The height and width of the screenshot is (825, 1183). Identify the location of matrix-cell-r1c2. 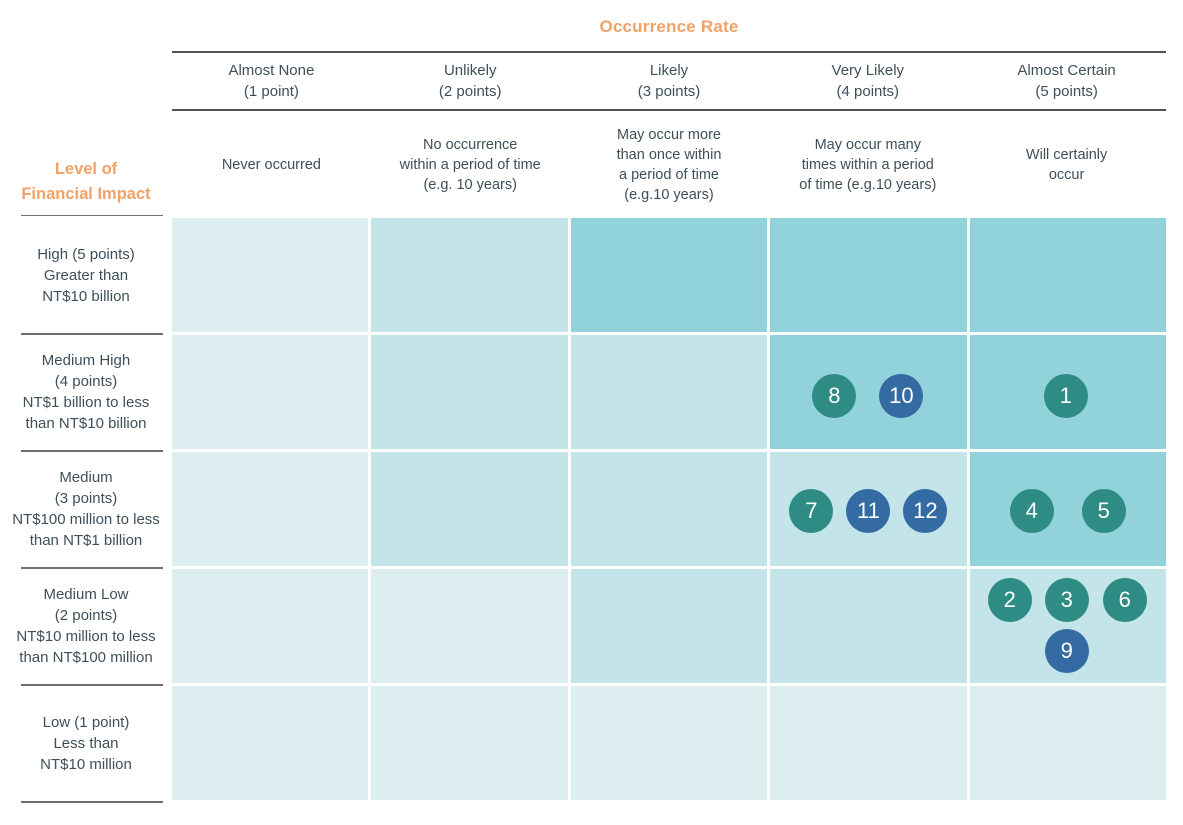
(469, 275).